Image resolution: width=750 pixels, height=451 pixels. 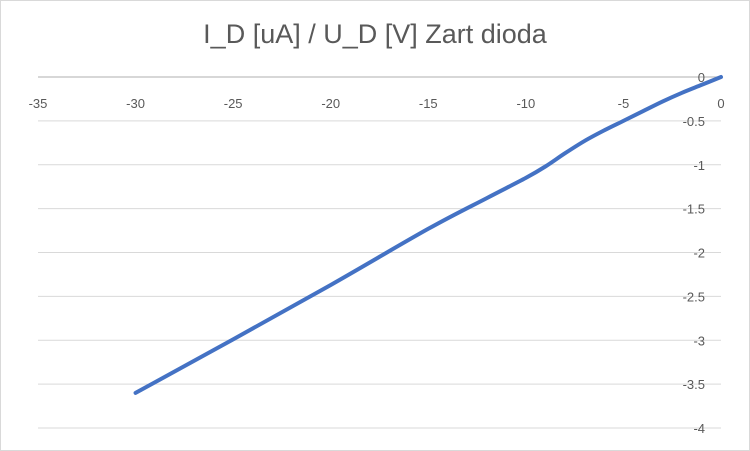 I want to click on y-tick-label: -1, so click(x=699, y=165).